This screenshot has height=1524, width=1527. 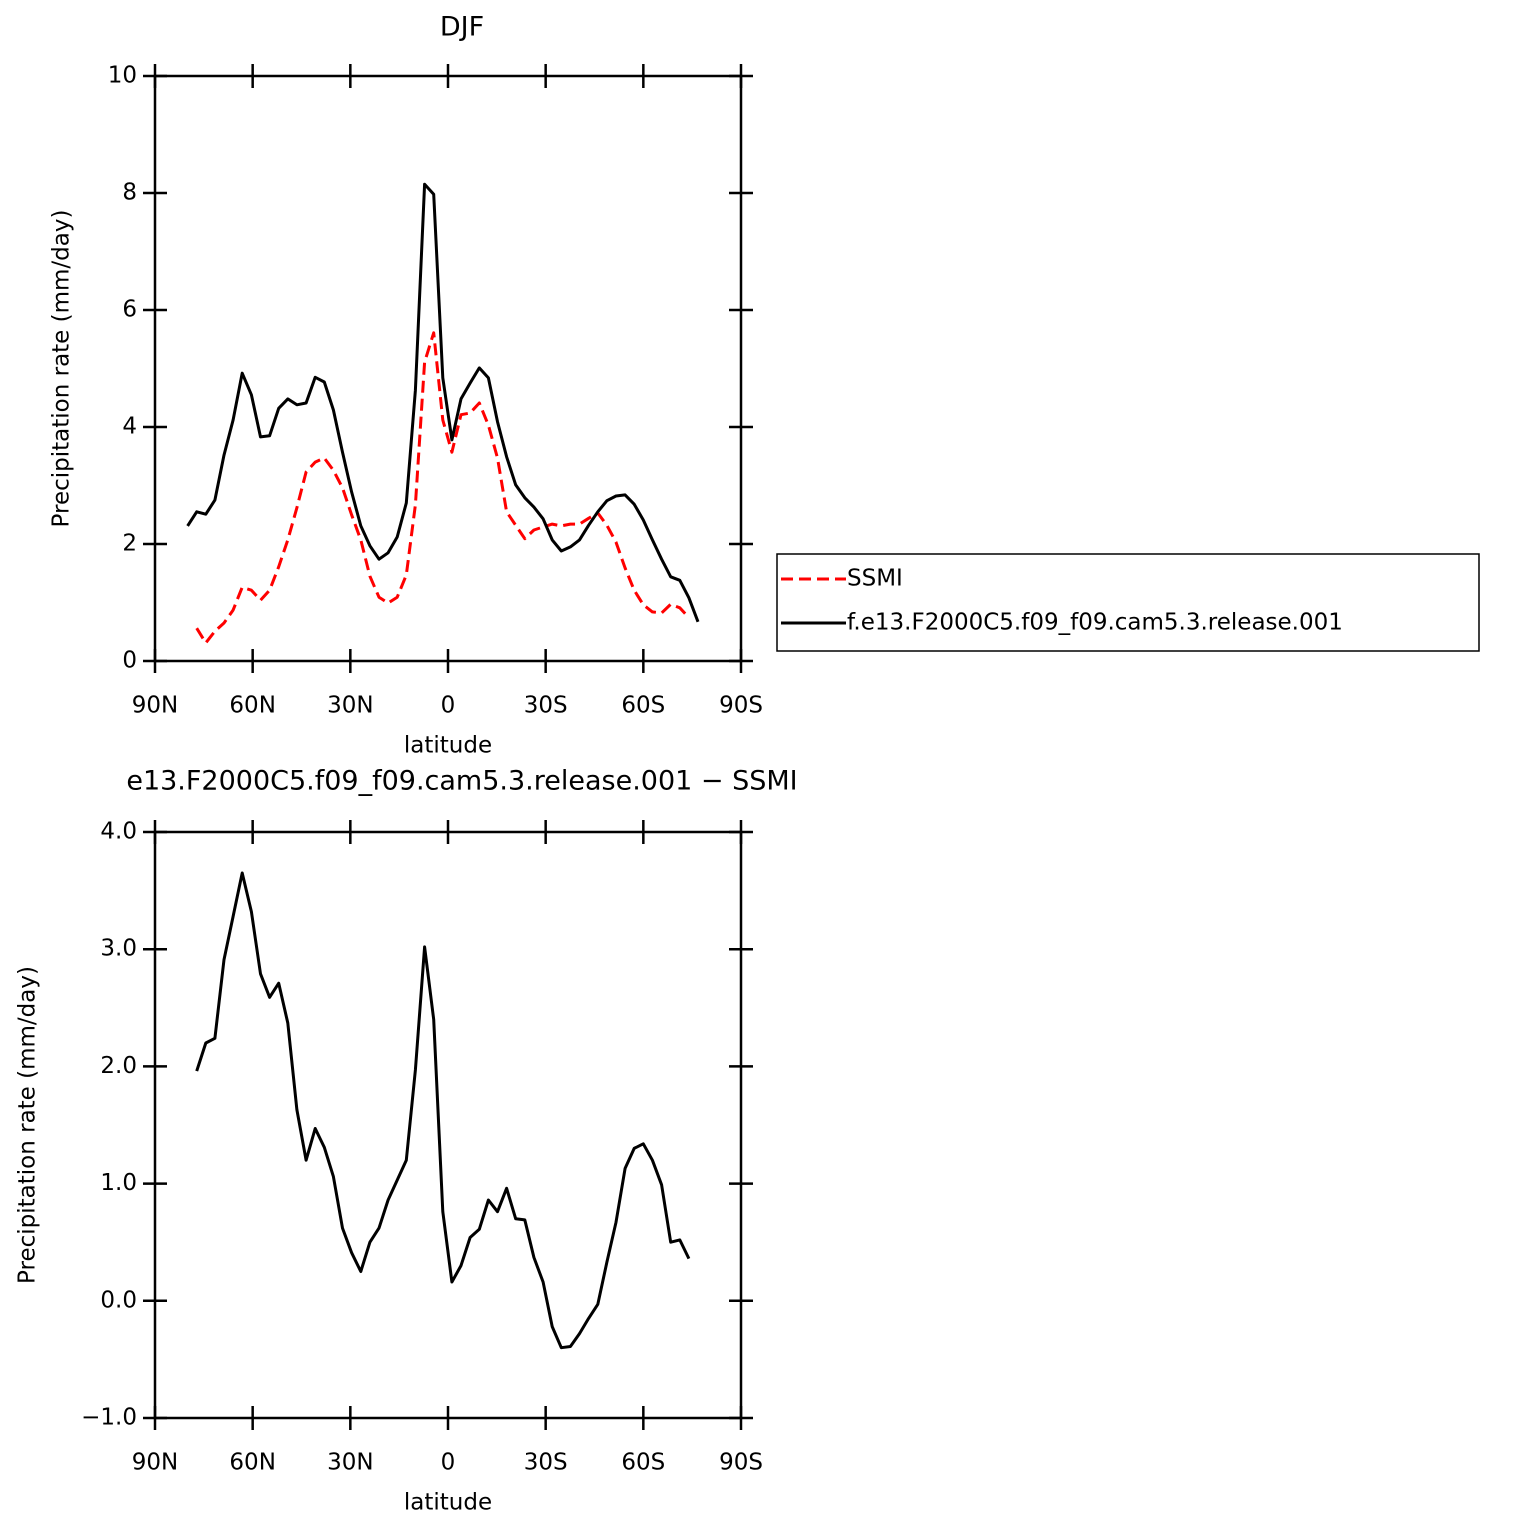 What do you see at coordinates (462, 27) in the screenshot?
I see `chart-title: DJF` at bounding box center [462, 27].